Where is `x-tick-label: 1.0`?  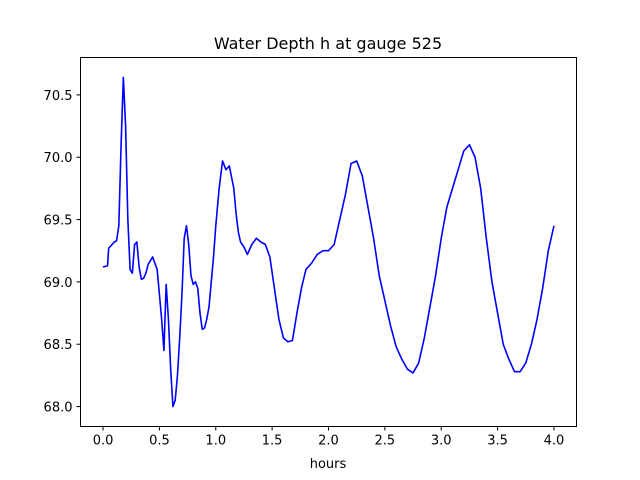
x-tick-label: 1.0 is located at coordinates (215, 441).